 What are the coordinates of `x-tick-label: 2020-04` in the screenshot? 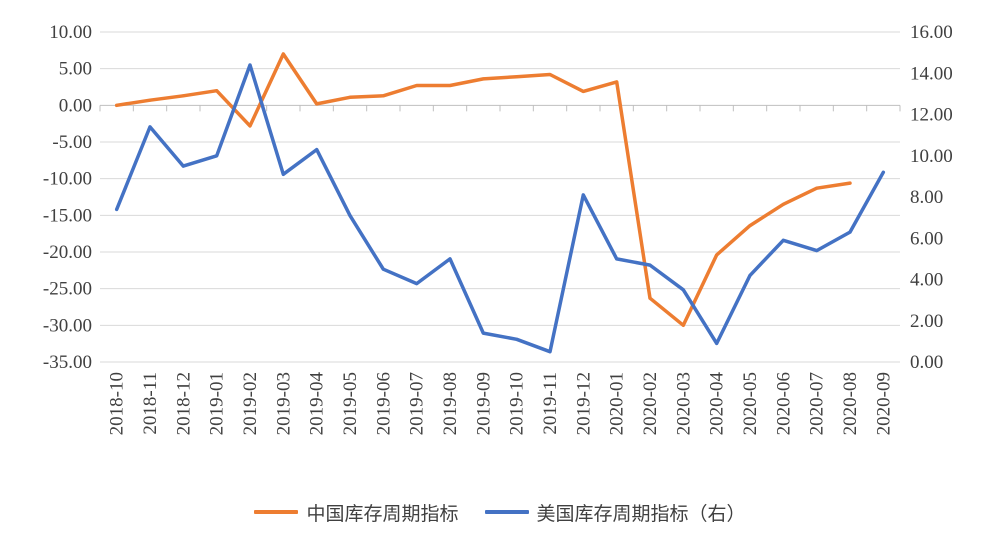 It's located at (717, 404).